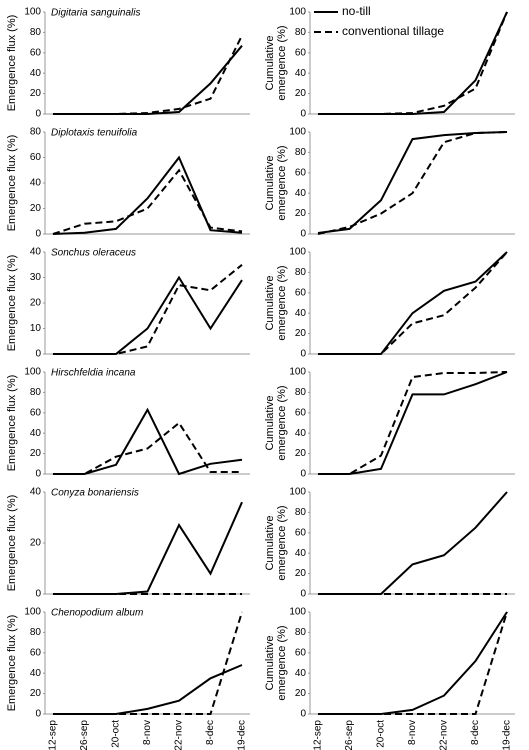  Describe the element at coordinates (93, 253) in the screenshot. I see `chart-title: Sonchus oleraceus` at that location.